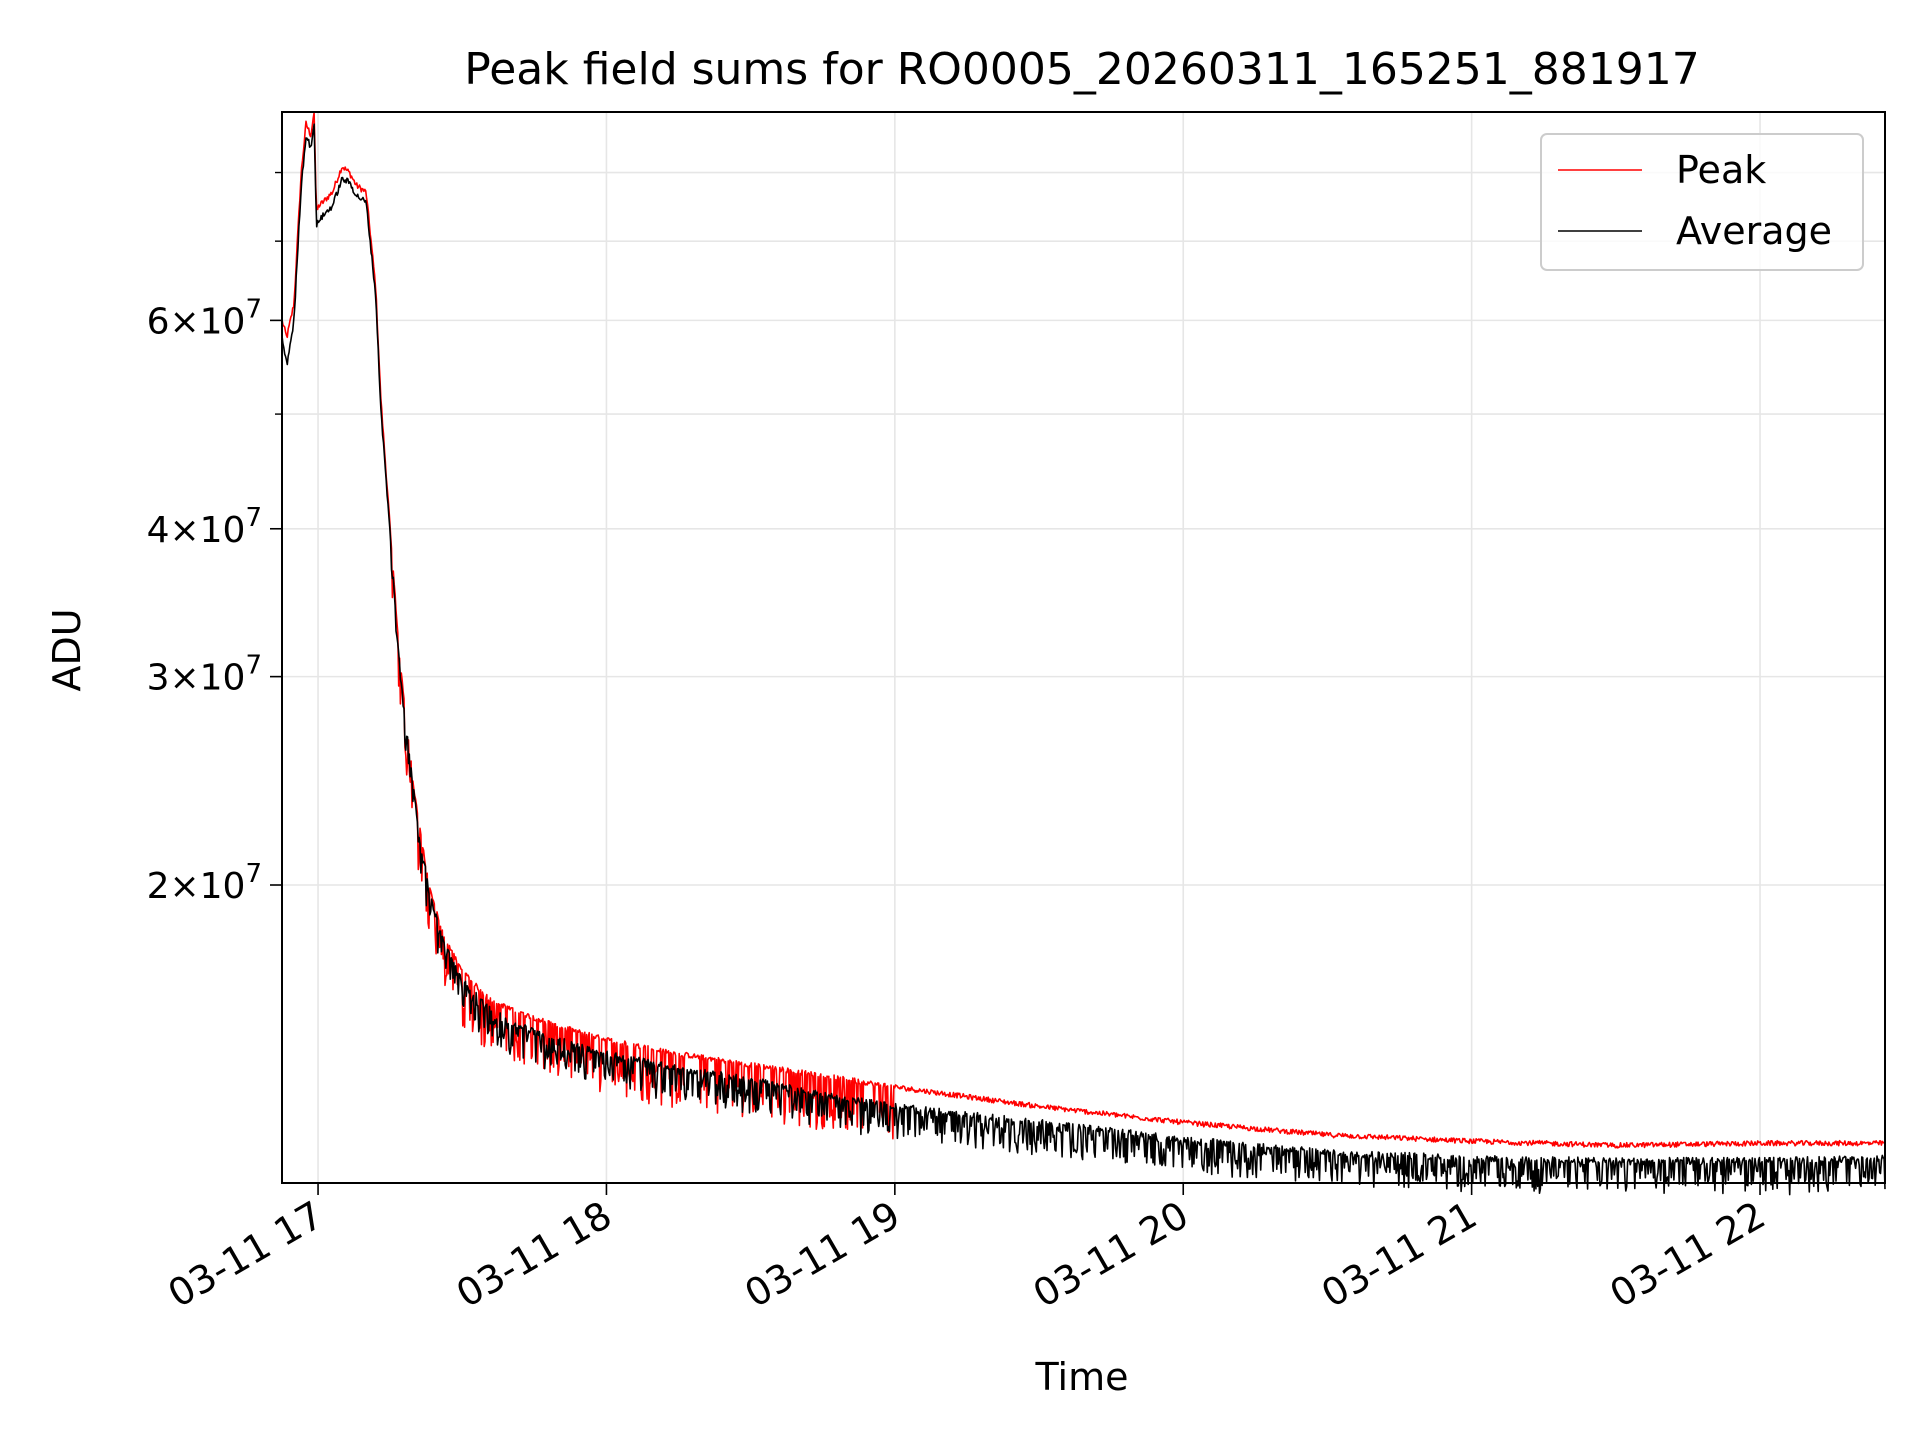 This screenshot has height=1440, width=1920. Describe the element at coordinates (204, 318) in the screenshot. I see `y-tick-label: 6×107` at that location.